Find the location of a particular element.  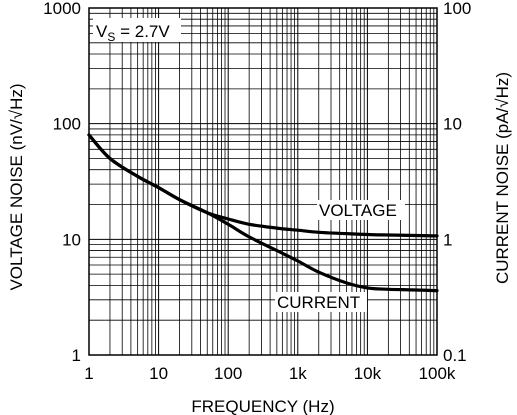

condition-label-main: V is located at coordinates (102, 31).